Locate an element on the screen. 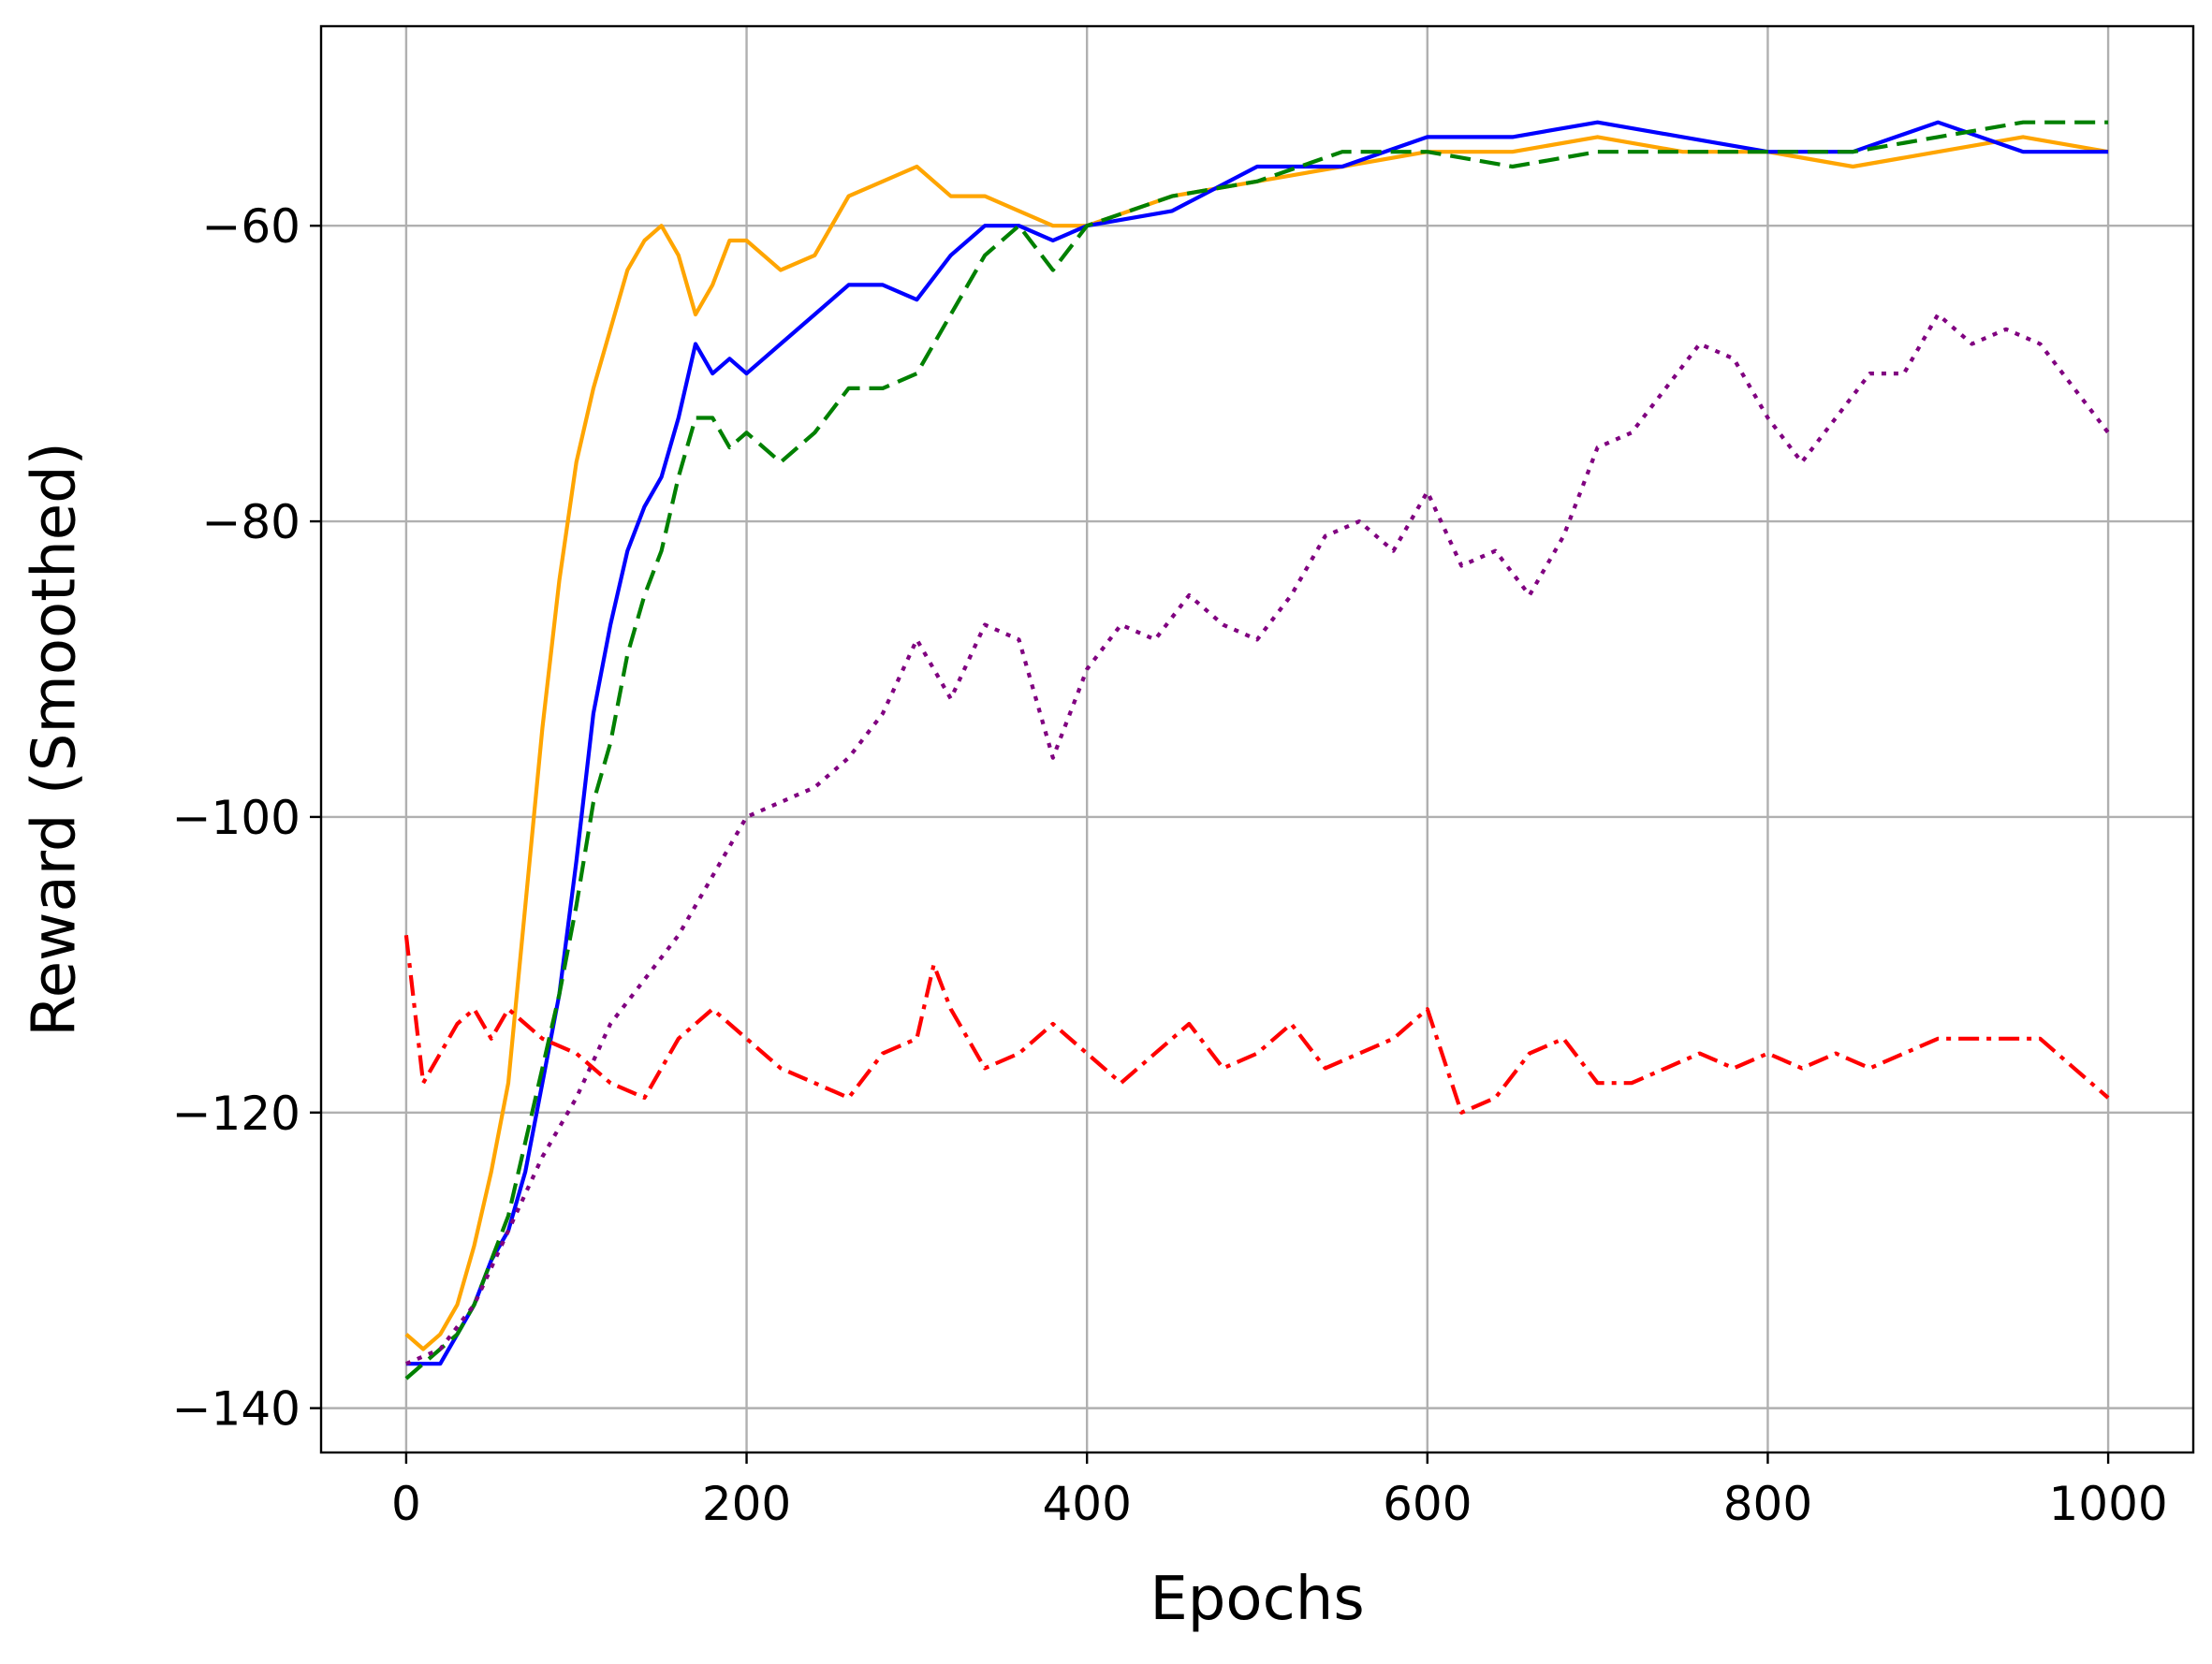 Image resolution: width=2212 pixels, height=1664 pixels. y-tick-label: −120 is located at coordinates (236, 1114).